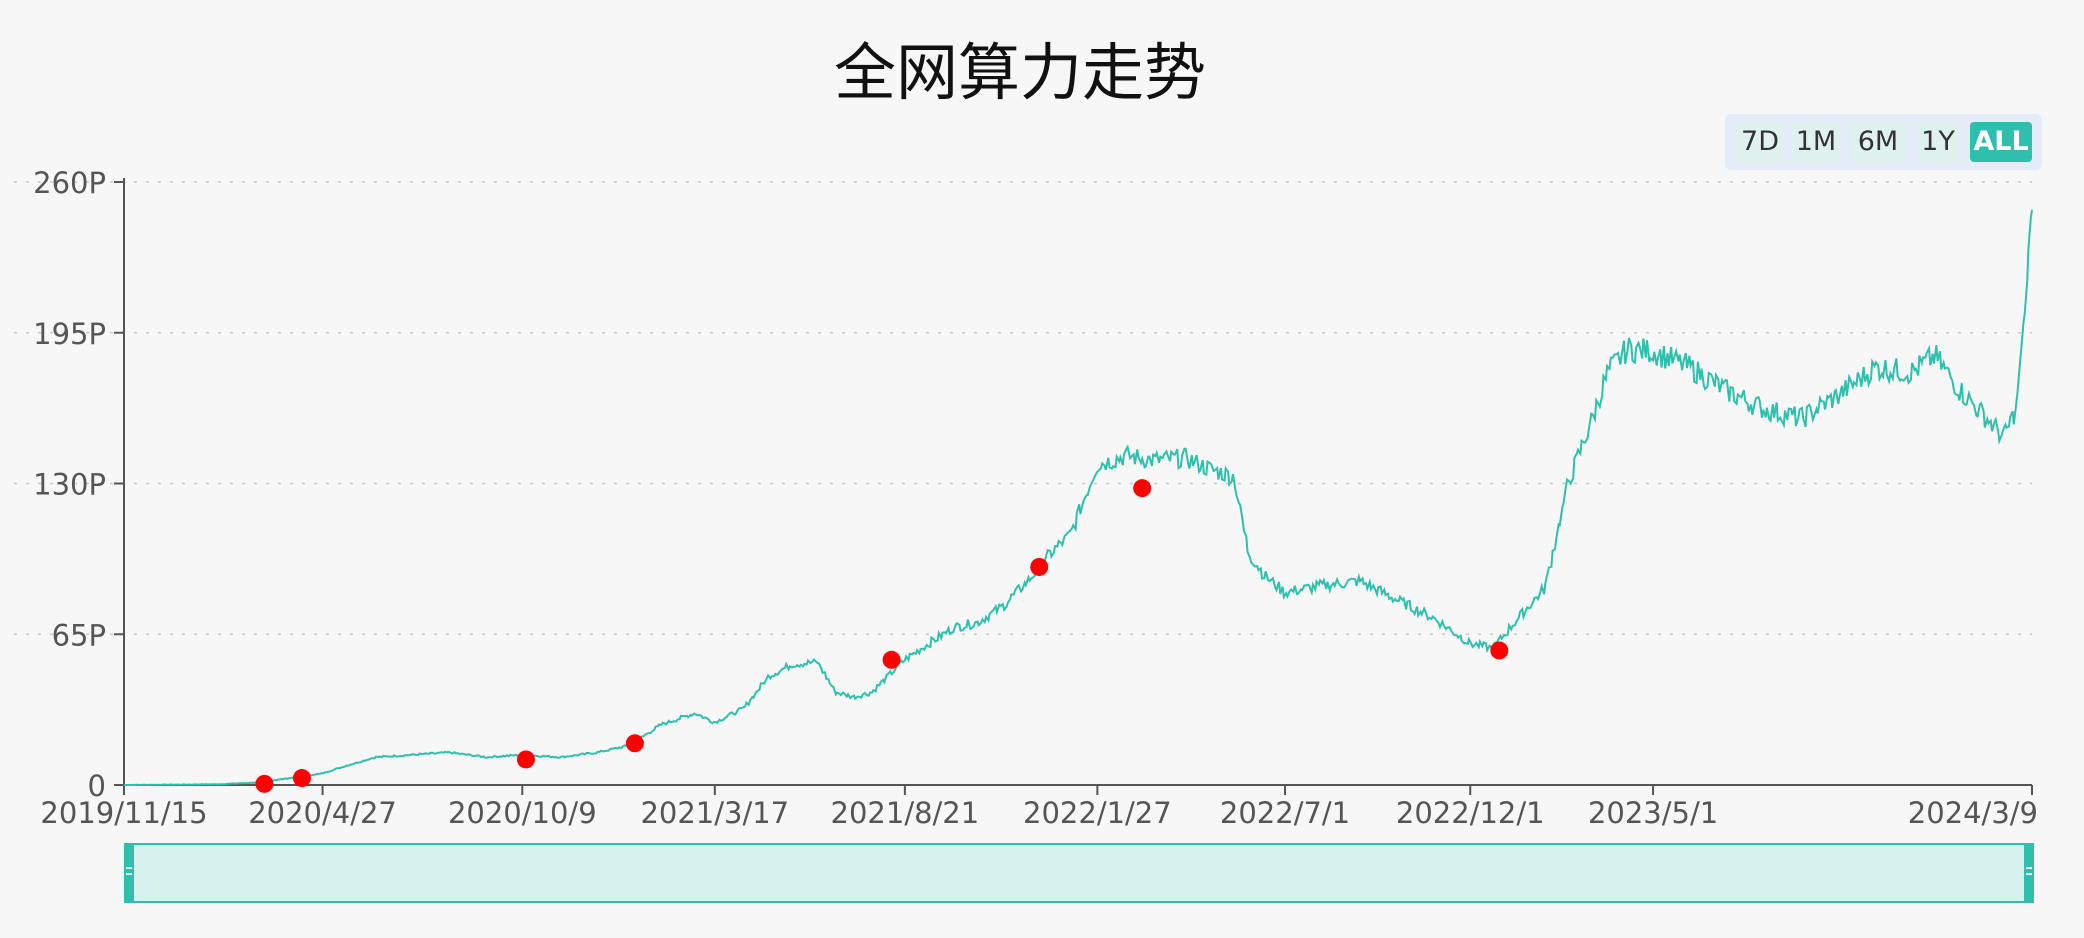 This screenshot has height=938, width=2084. What do you see at coordinates (97, 786) in the screenshot?
I see `y-tick-label: 0` at bounding box center [97, 786].